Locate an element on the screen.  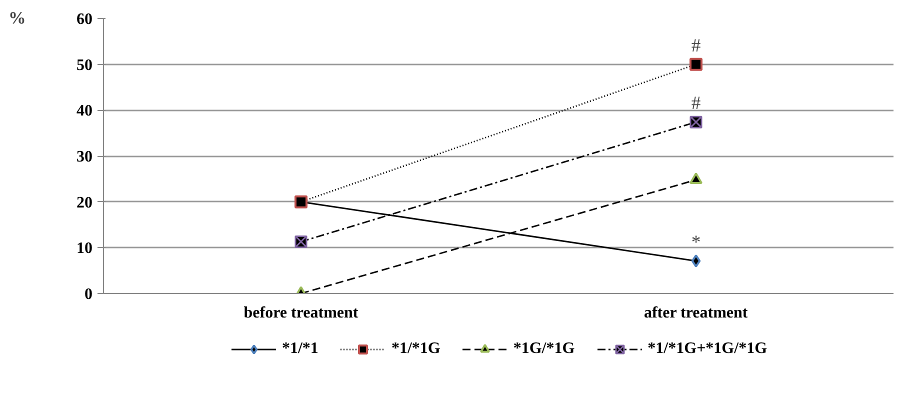
legend-label: *1G/*1G is located at coordinates (544, 349).